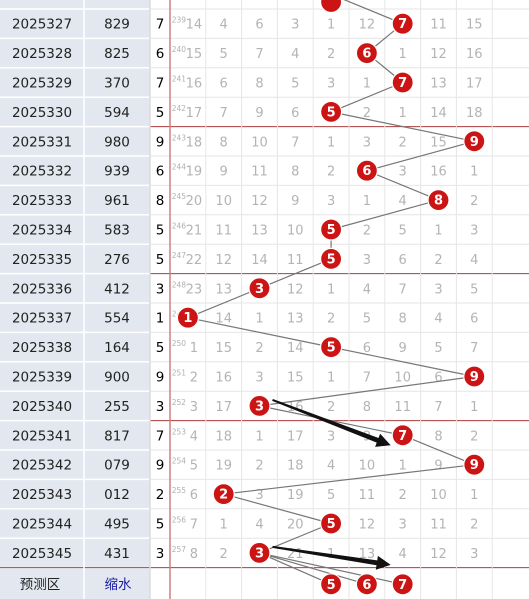 This screenshot has width=529, height=599. Describe the element at coordinates (179, 108) in the screenshot. I see `sequence-number: 242` at that location.